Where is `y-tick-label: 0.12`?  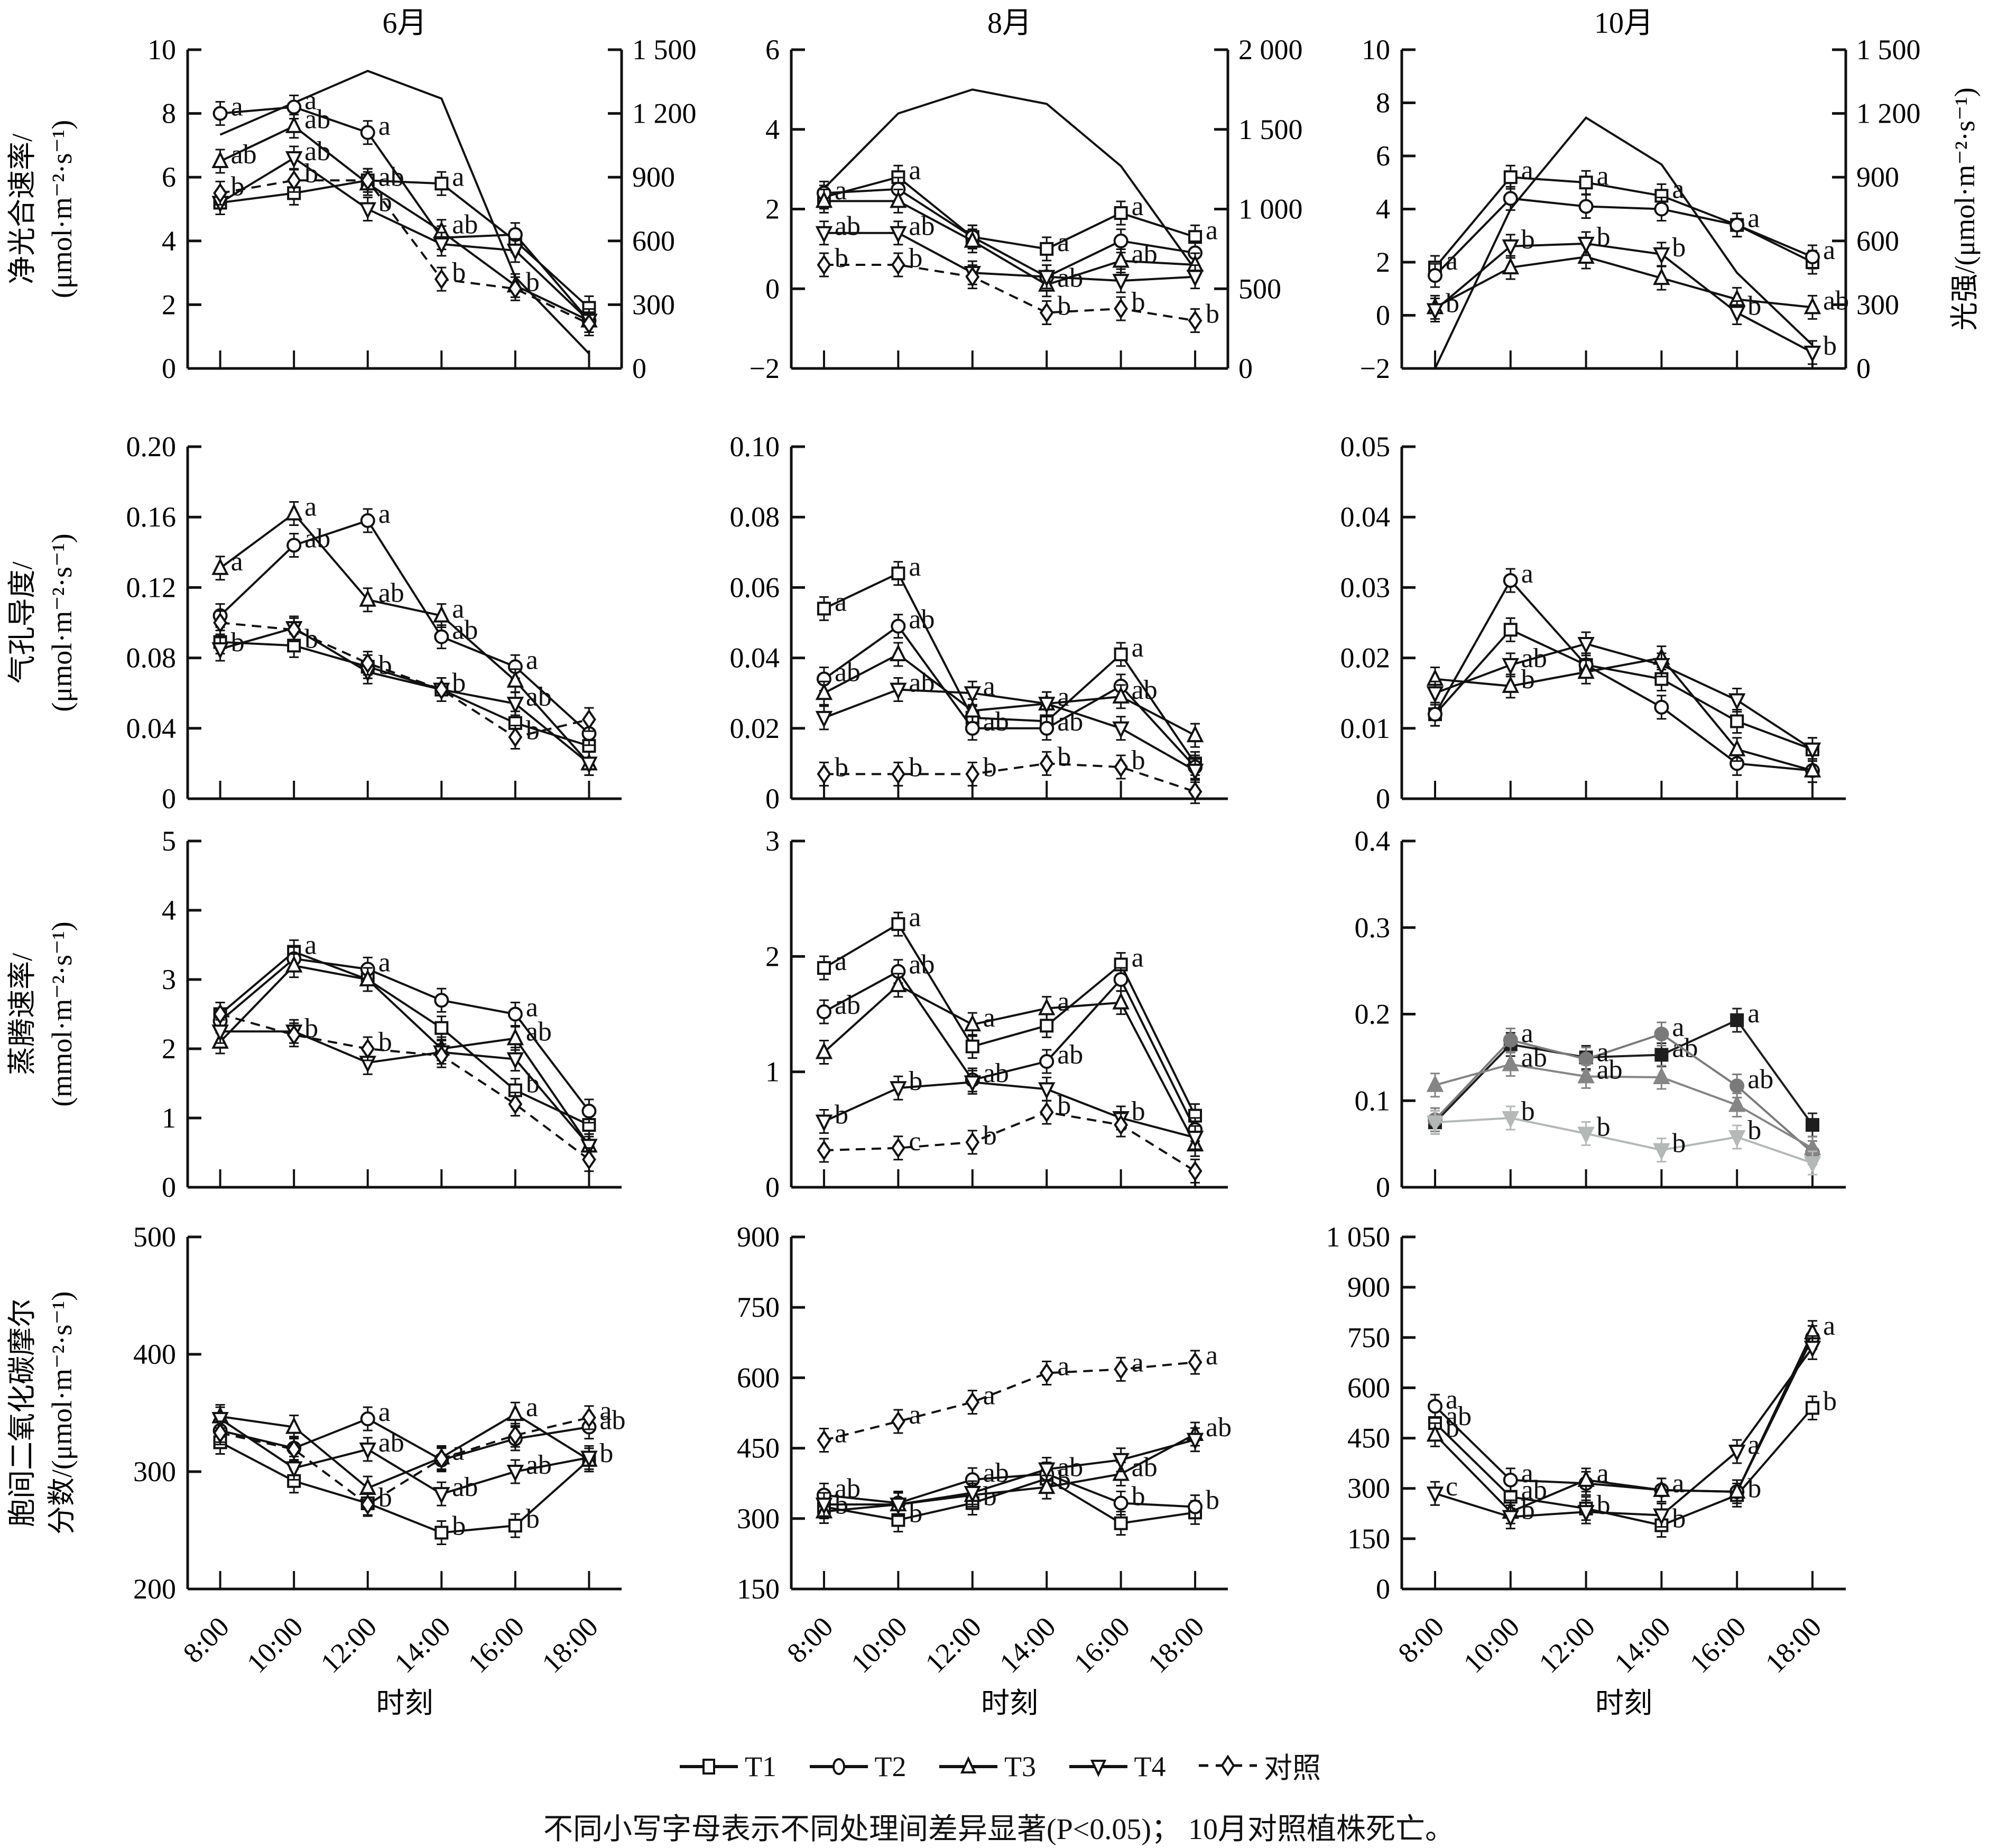
y-tick-label: 0.12 is located at coordinates (151, 587).